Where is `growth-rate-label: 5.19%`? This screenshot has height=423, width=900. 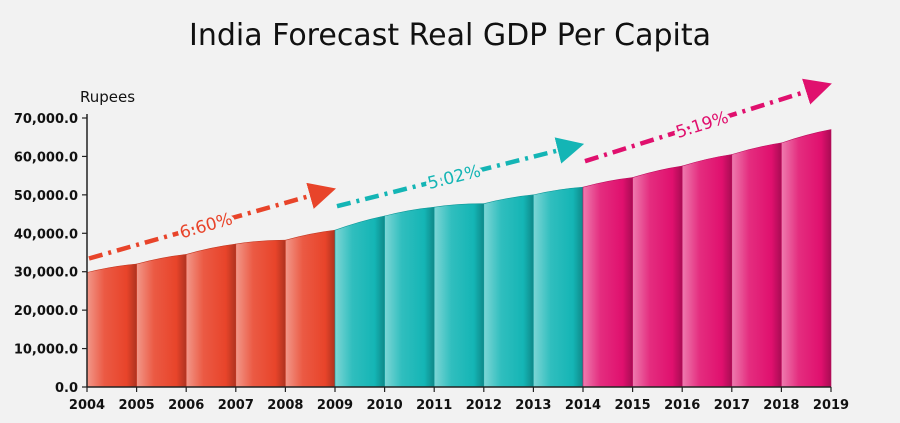 growth-rate-label: 5.19% is located at coordinates (703, 125).